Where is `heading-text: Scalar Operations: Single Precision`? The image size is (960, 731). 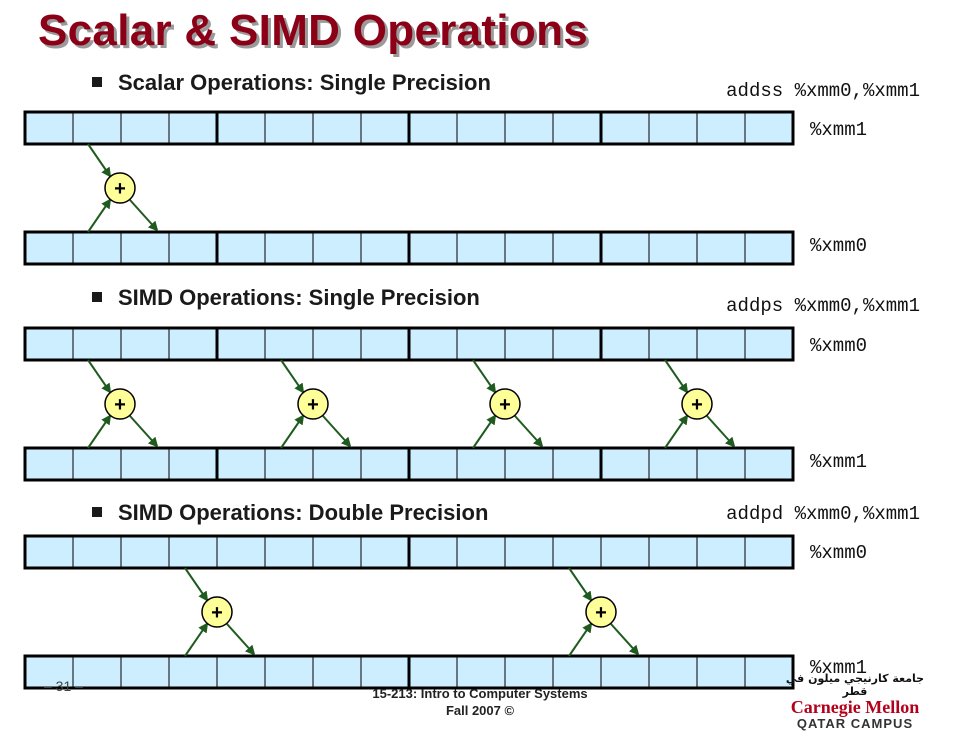
heading-text: Scalar Operations: Single Precision is located at coordinates (304, 82).